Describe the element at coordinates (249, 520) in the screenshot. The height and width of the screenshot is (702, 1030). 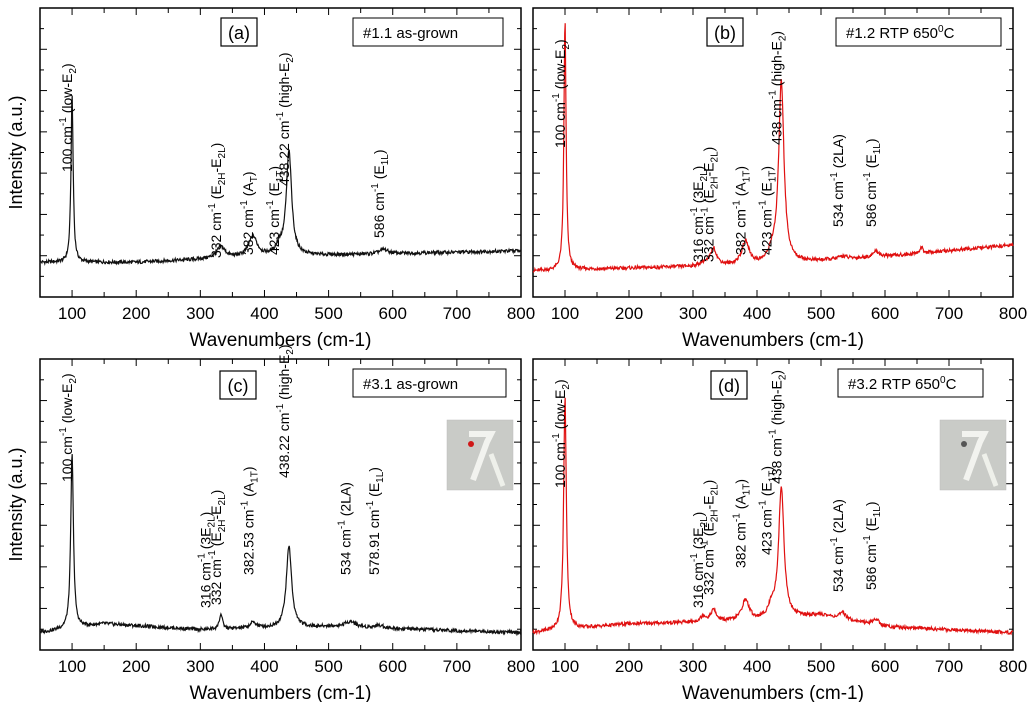
I see `peak-annotation: 382.53 cm-1 (A1T)` at that location.